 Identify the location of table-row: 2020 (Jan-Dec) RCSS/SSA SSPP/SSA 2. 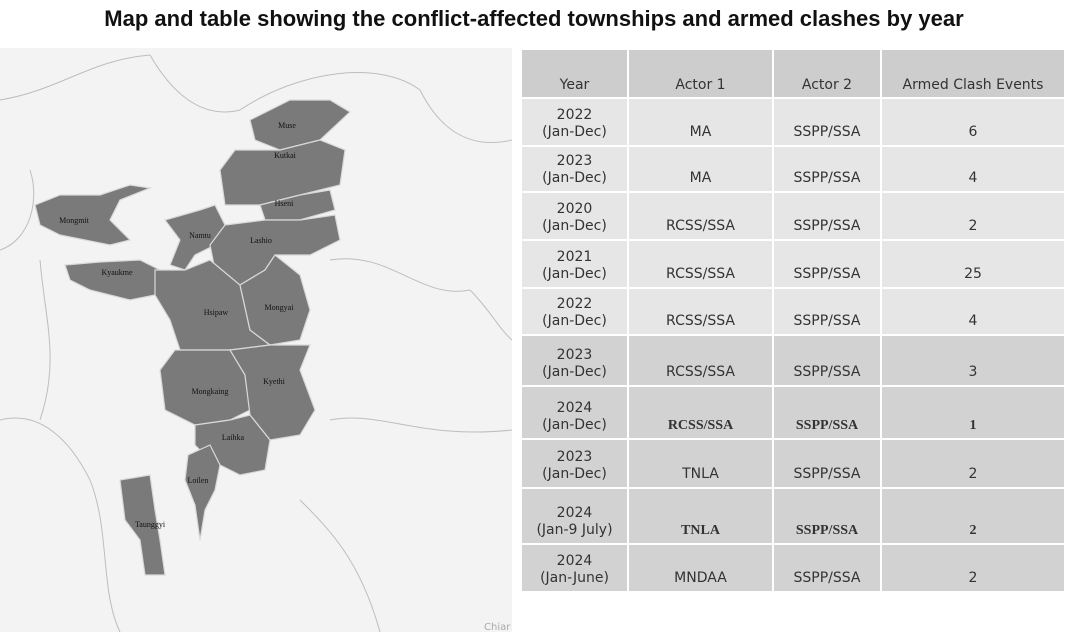
(793, 216).